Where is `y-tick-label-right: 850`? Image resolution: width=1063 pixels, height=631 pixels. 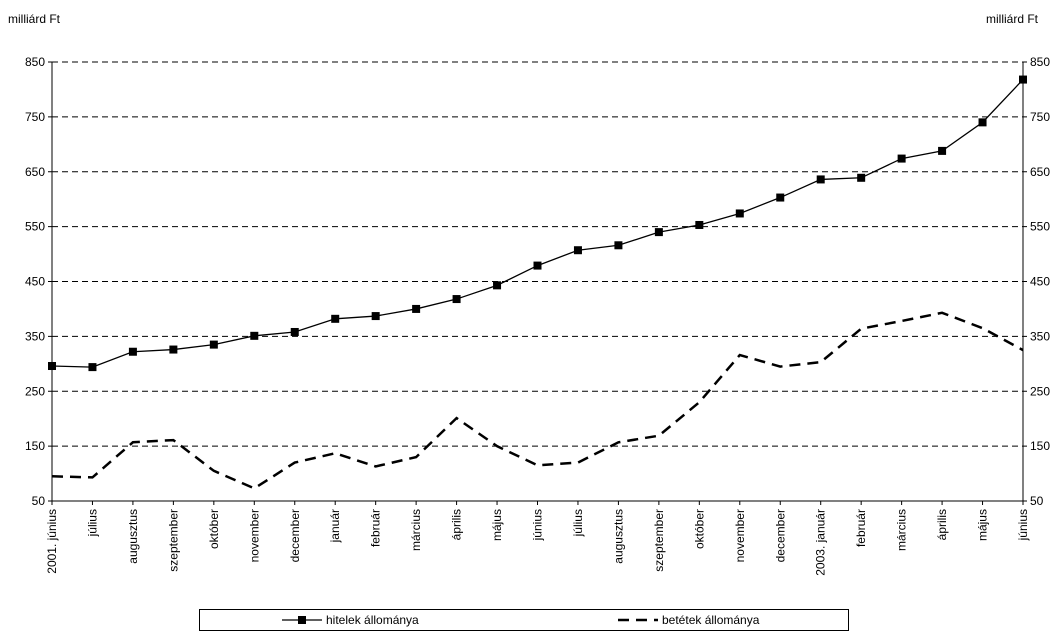 y-tick-label-right: 850 is located at coordinates (1040, 62).